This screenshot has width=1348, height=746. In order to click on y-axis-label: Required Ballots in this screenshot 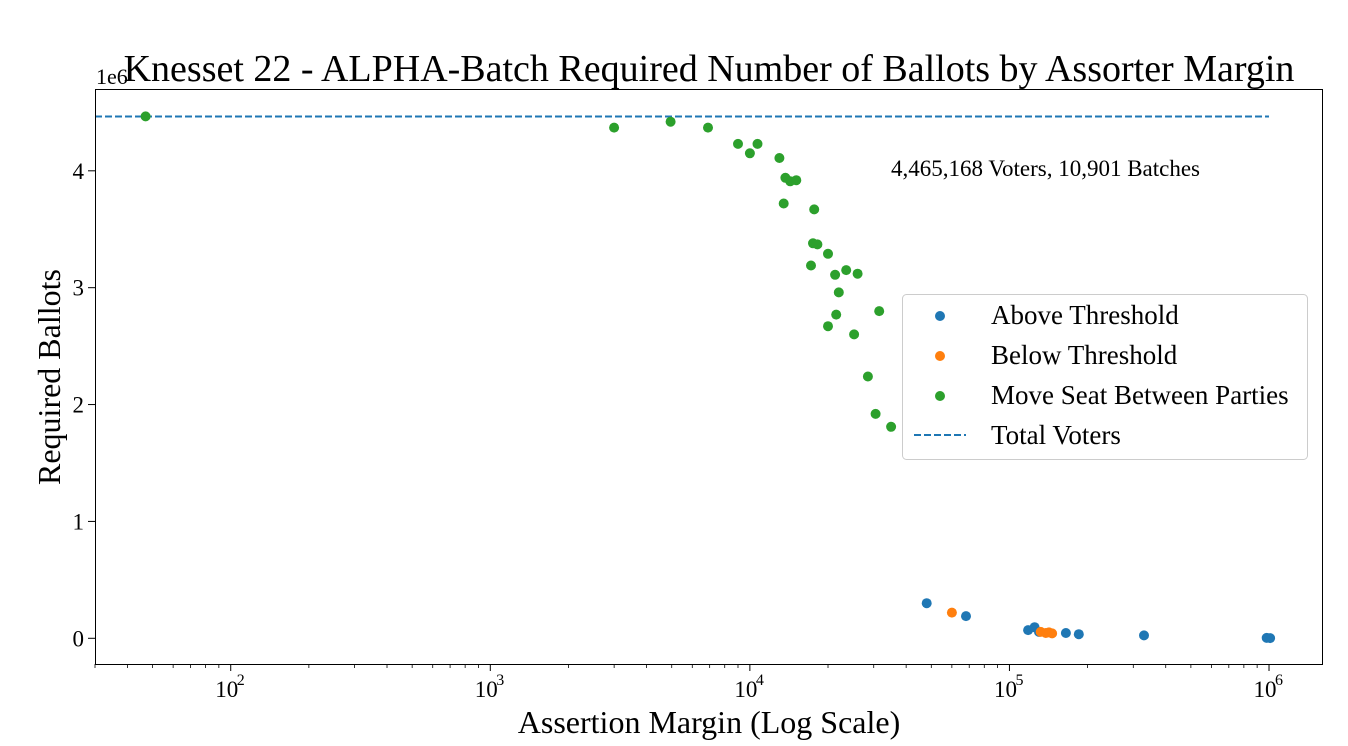, I will do `click(49, 377)`.